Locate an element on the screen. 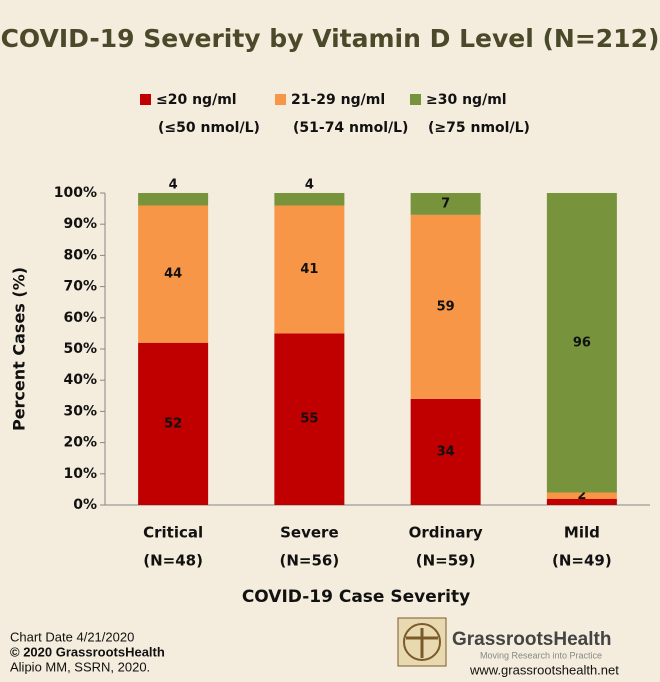 Image resolution: width=660 pixels, height=682 pixels. data-label: 55 is located at coordinates (309, 419).